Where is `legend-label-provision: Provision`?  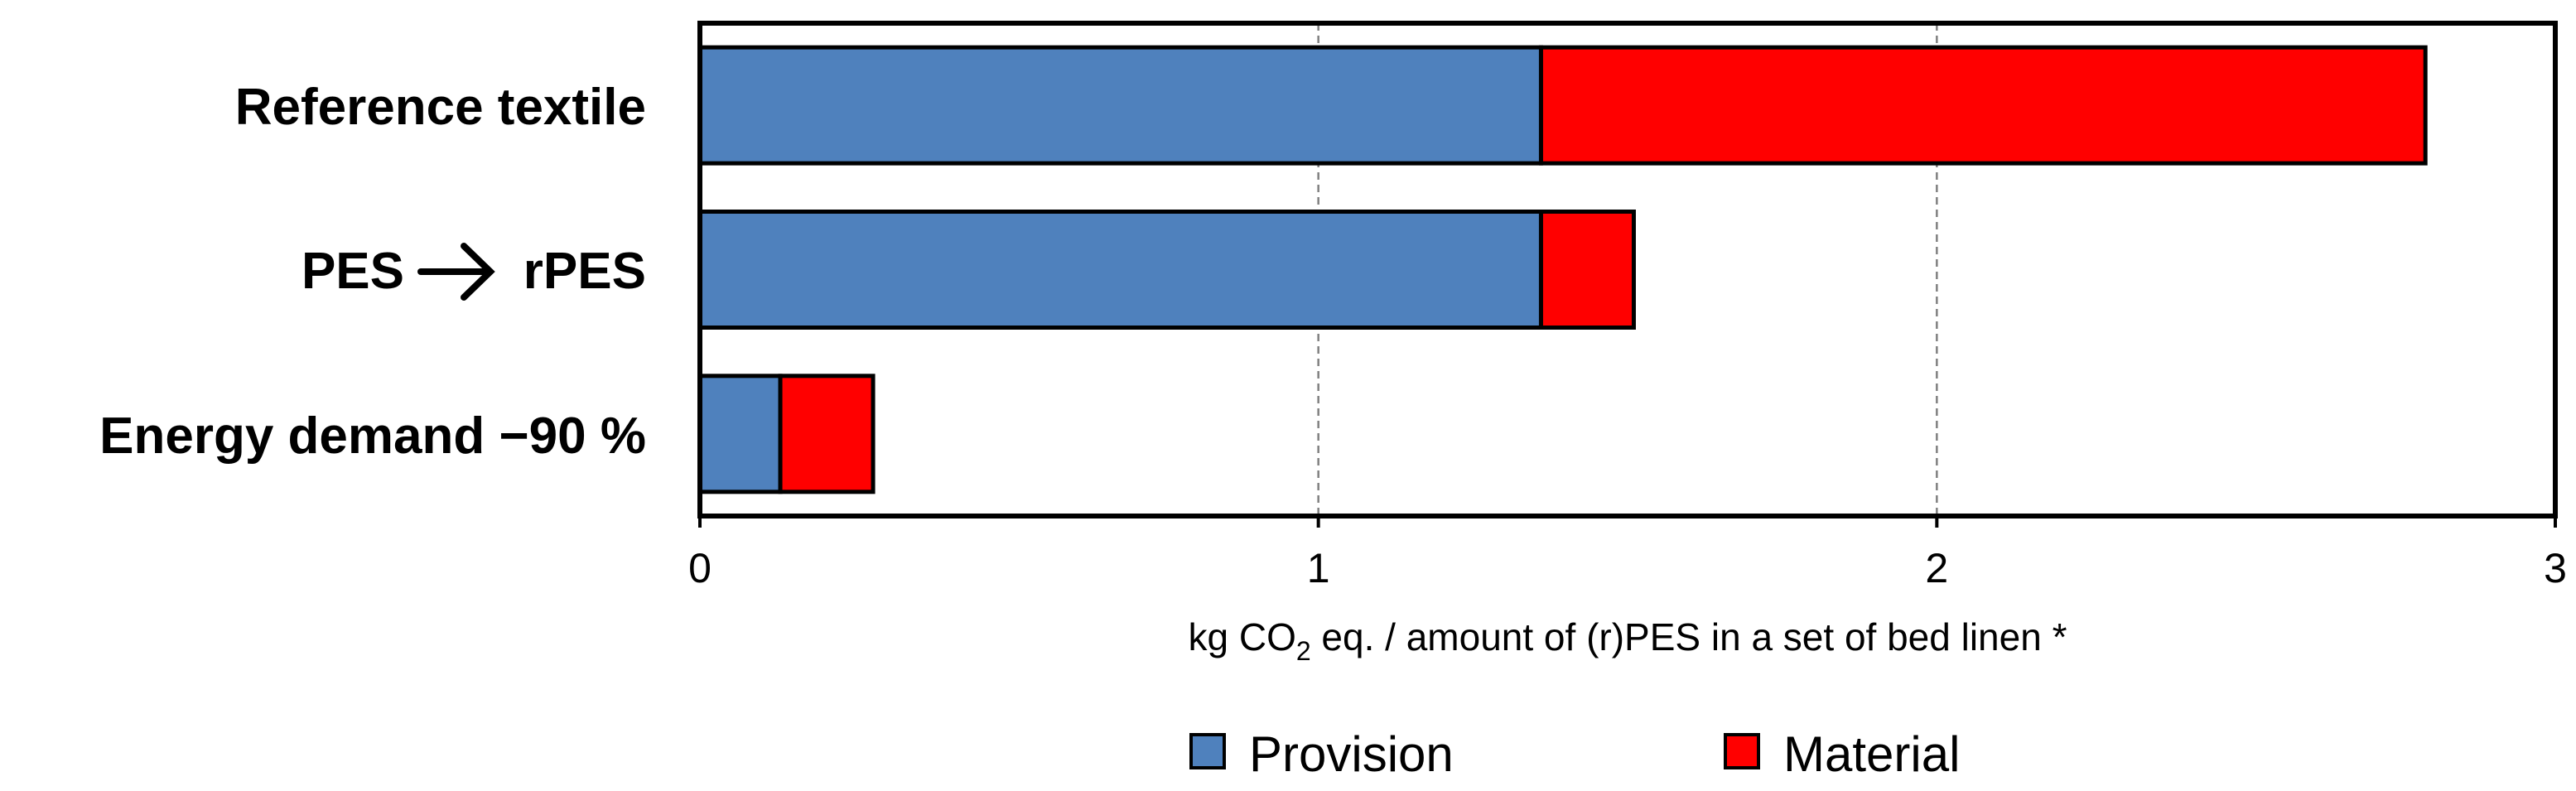 legend-label-provision: Provision is located at coordinates (1351, 754).